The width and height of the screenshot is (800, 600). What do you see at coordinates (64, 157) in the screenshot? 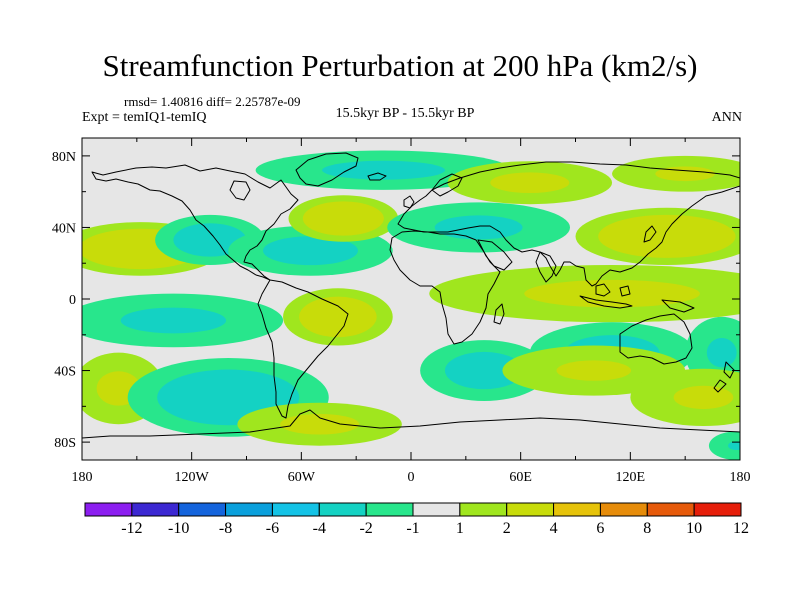
I see `lat-tick-label: 80N` at bounding box center [64, 157].